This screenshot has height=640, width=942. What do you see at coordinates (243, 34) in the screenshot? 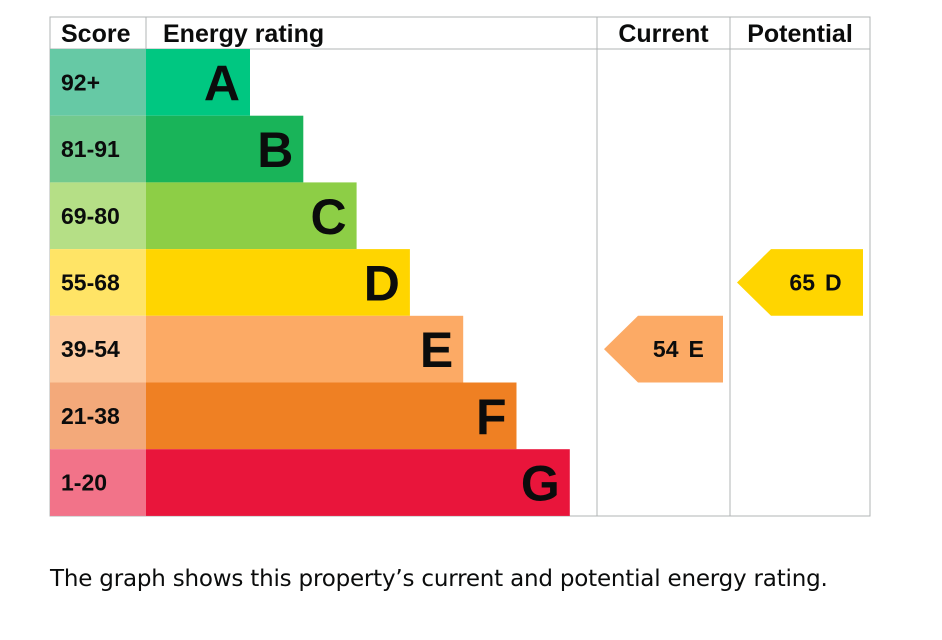
I see `header-energy-rating: Energy rating` at bounding box center [243, 34].